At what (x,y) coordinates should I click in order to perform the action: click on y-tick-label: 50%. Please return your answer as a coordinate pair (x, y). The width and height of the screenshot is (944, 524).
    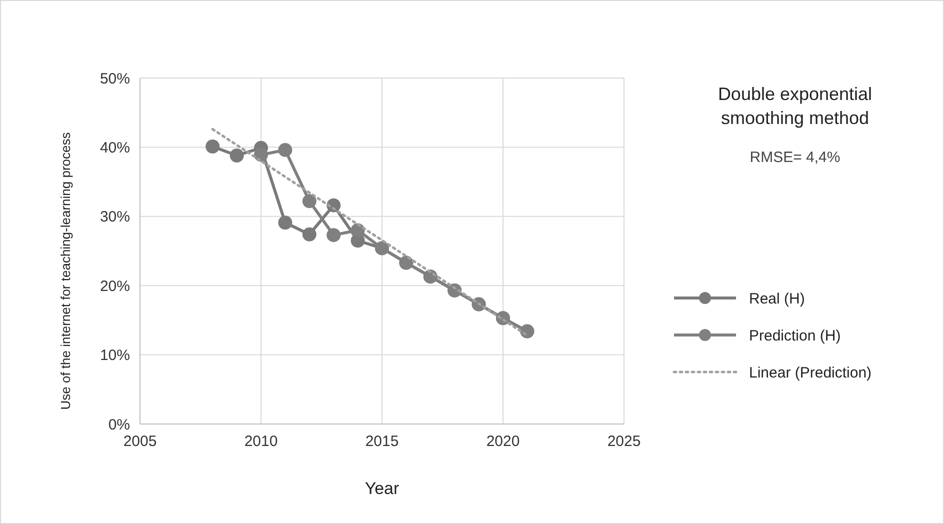
    Looking at the image, I should click on (115, 79).